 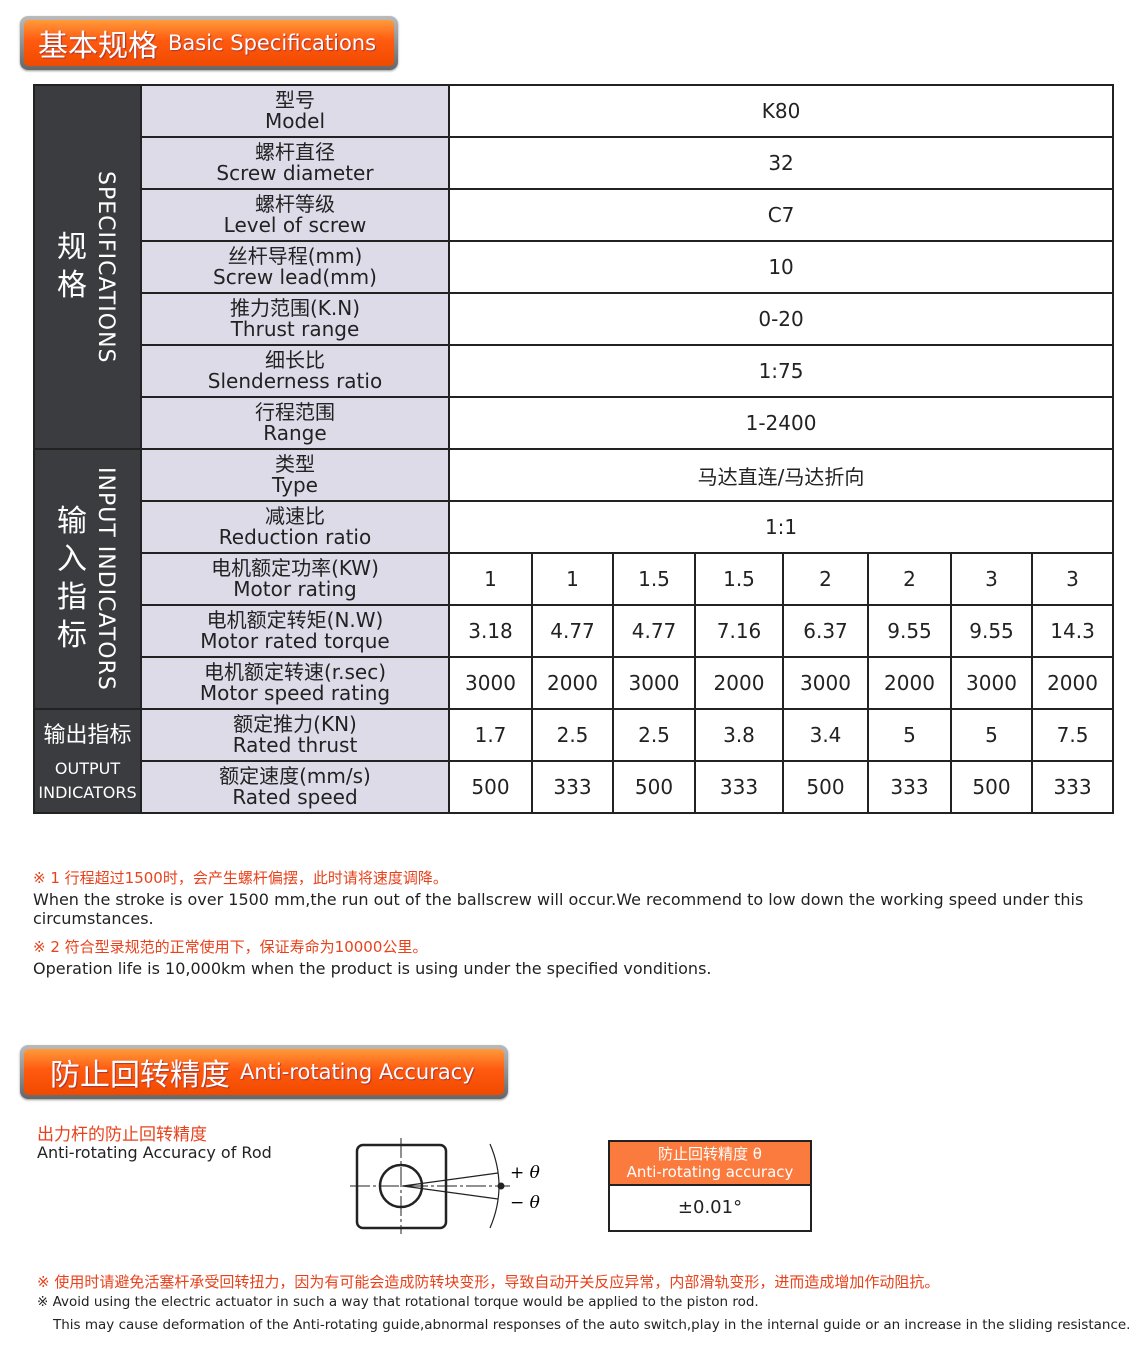 I want to click on row-label-zh: 螺杆直径, so click(x=295, y=152).